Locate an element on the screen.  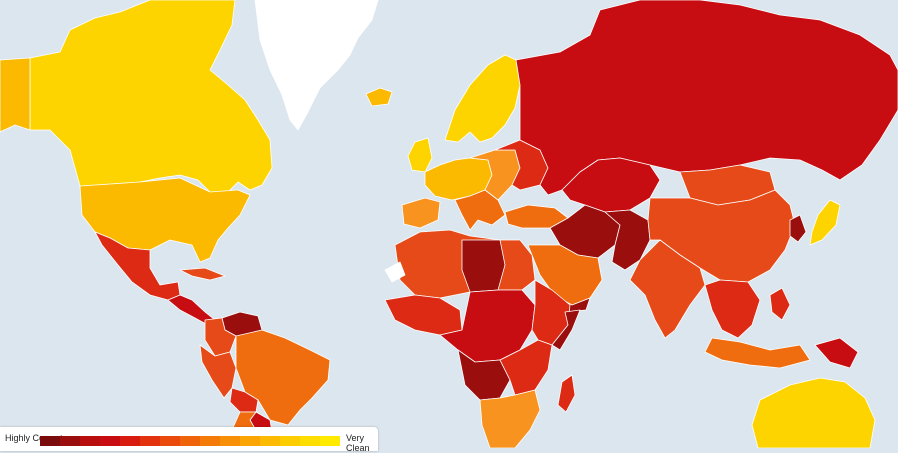
country-indonesia is located at coordinates (757, 353).